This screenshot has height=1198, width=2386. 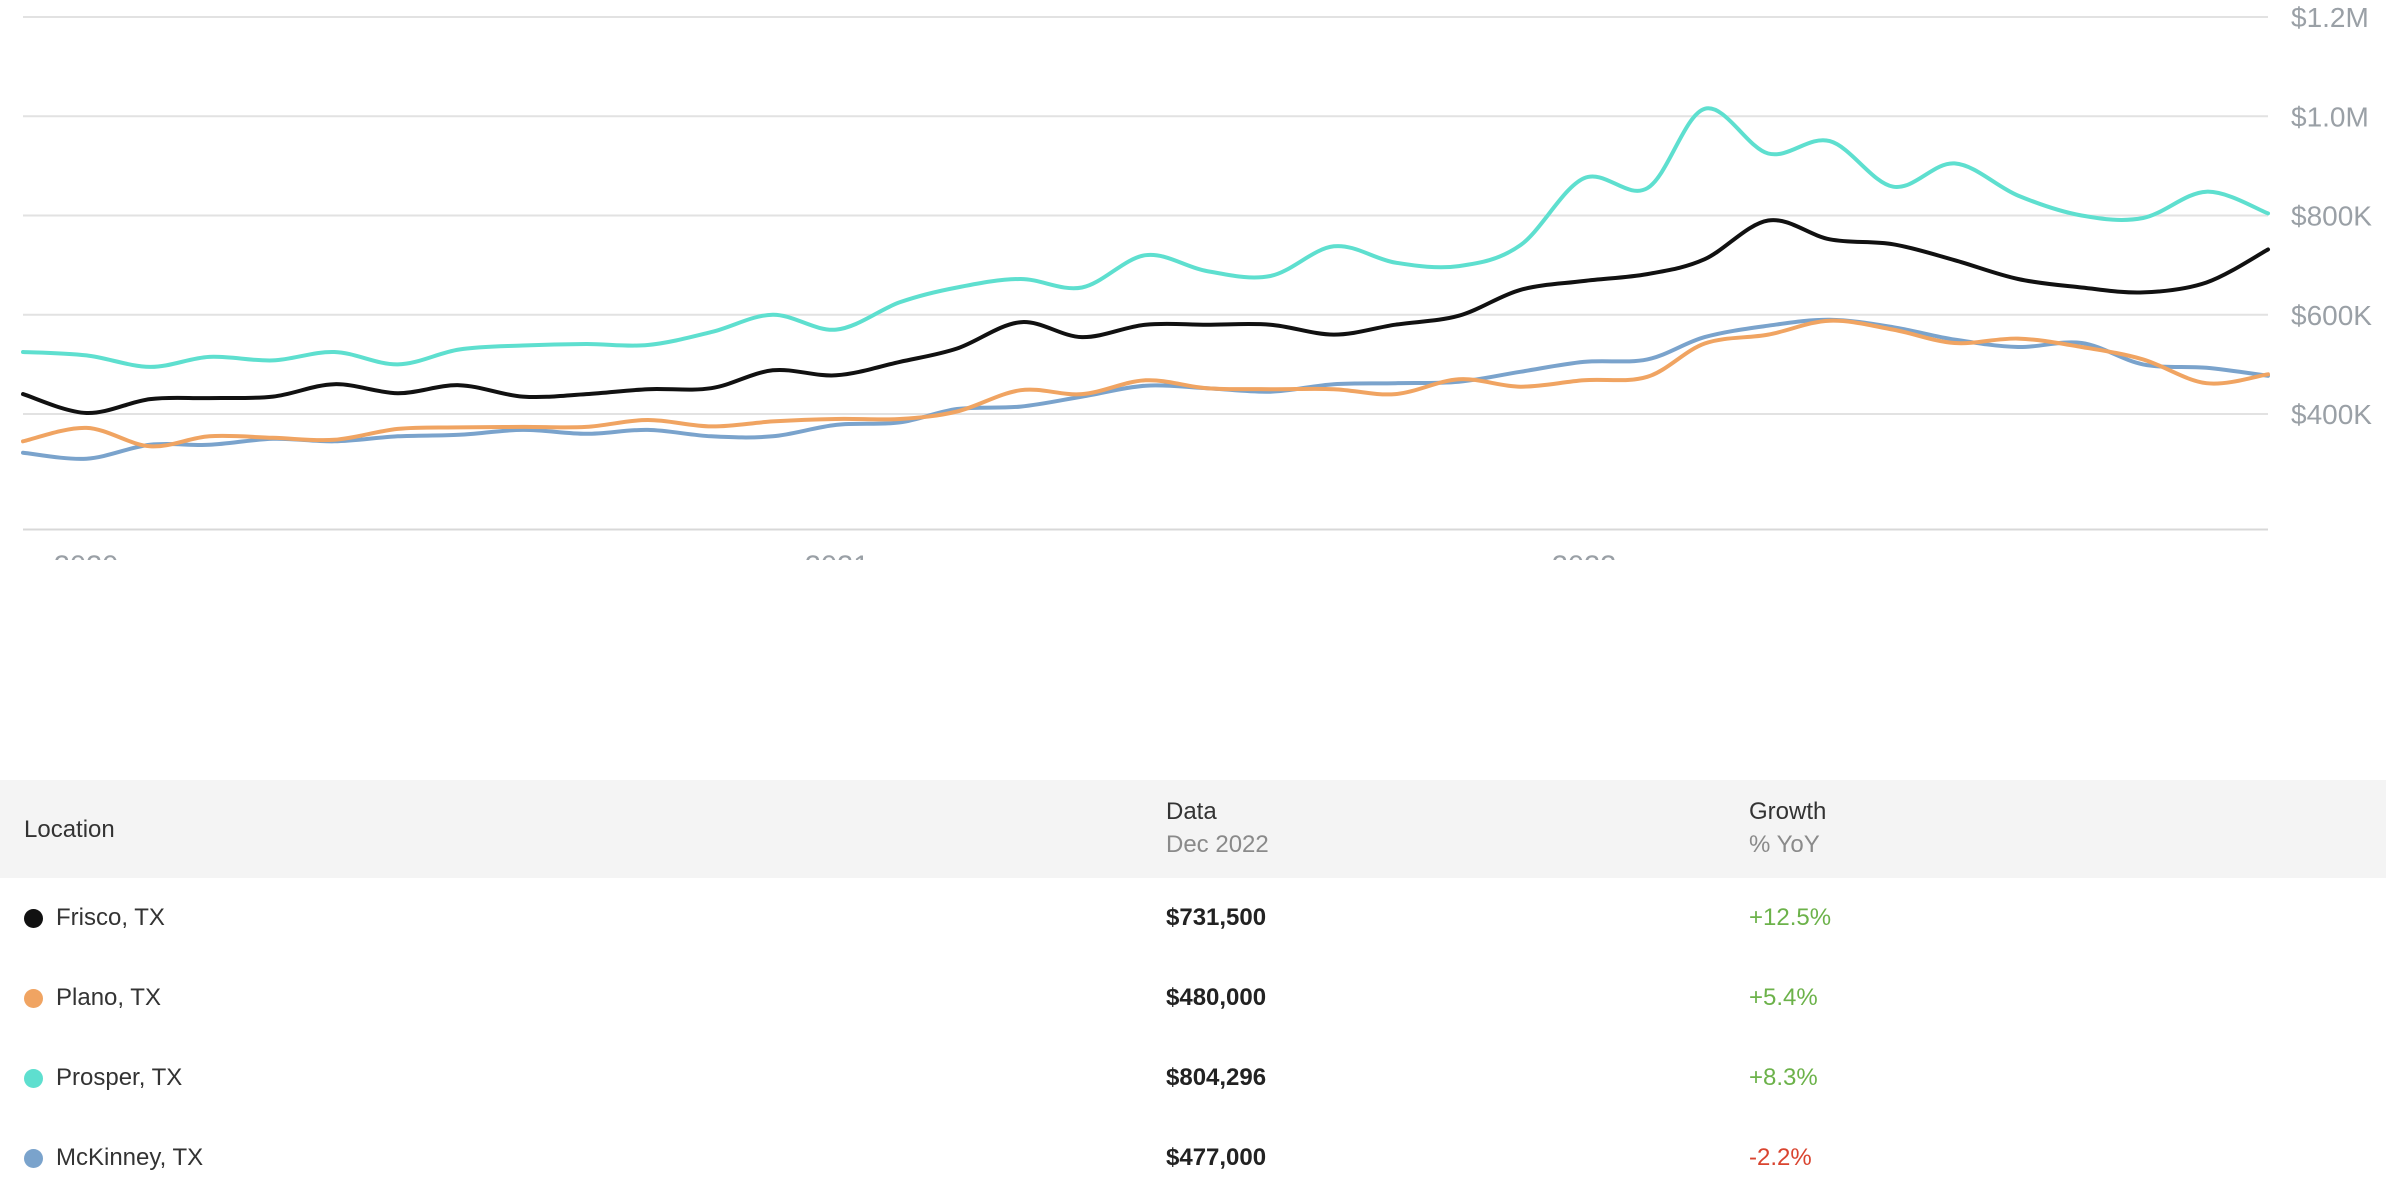 I want to click on series-line-plano-tx, so click(x=1145, y=383).